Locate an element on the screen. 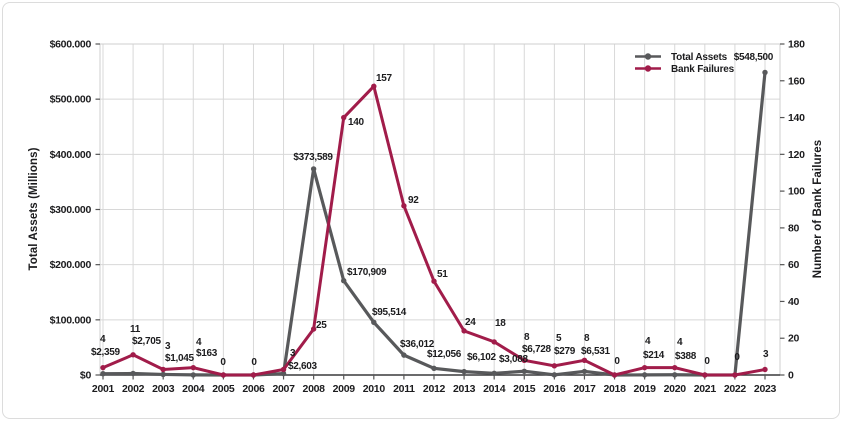 This screenshot has height=426, width=844. left-axis-title: Total Assets (Millions) is located at coordinates (34, 208).